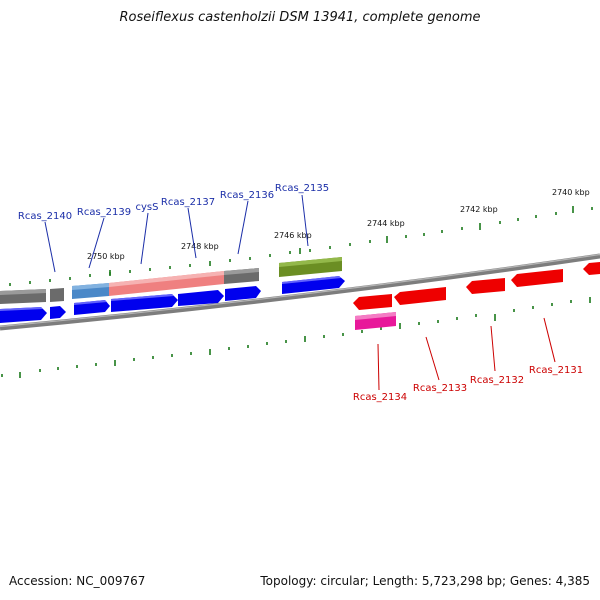 Image resolution: width=600 pixels, height=600 pixels. I want to click on scale-label-2742: 2742 kbp, so click(479, 209).